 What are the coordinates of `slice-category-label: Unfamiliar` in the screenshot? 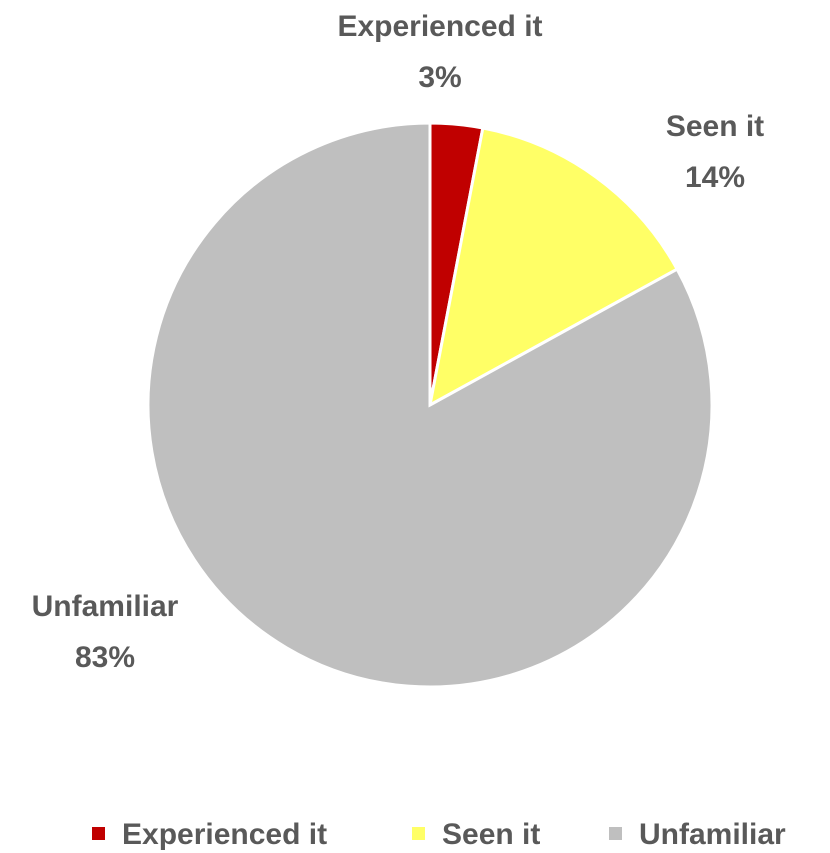 It's located at (105, 606).